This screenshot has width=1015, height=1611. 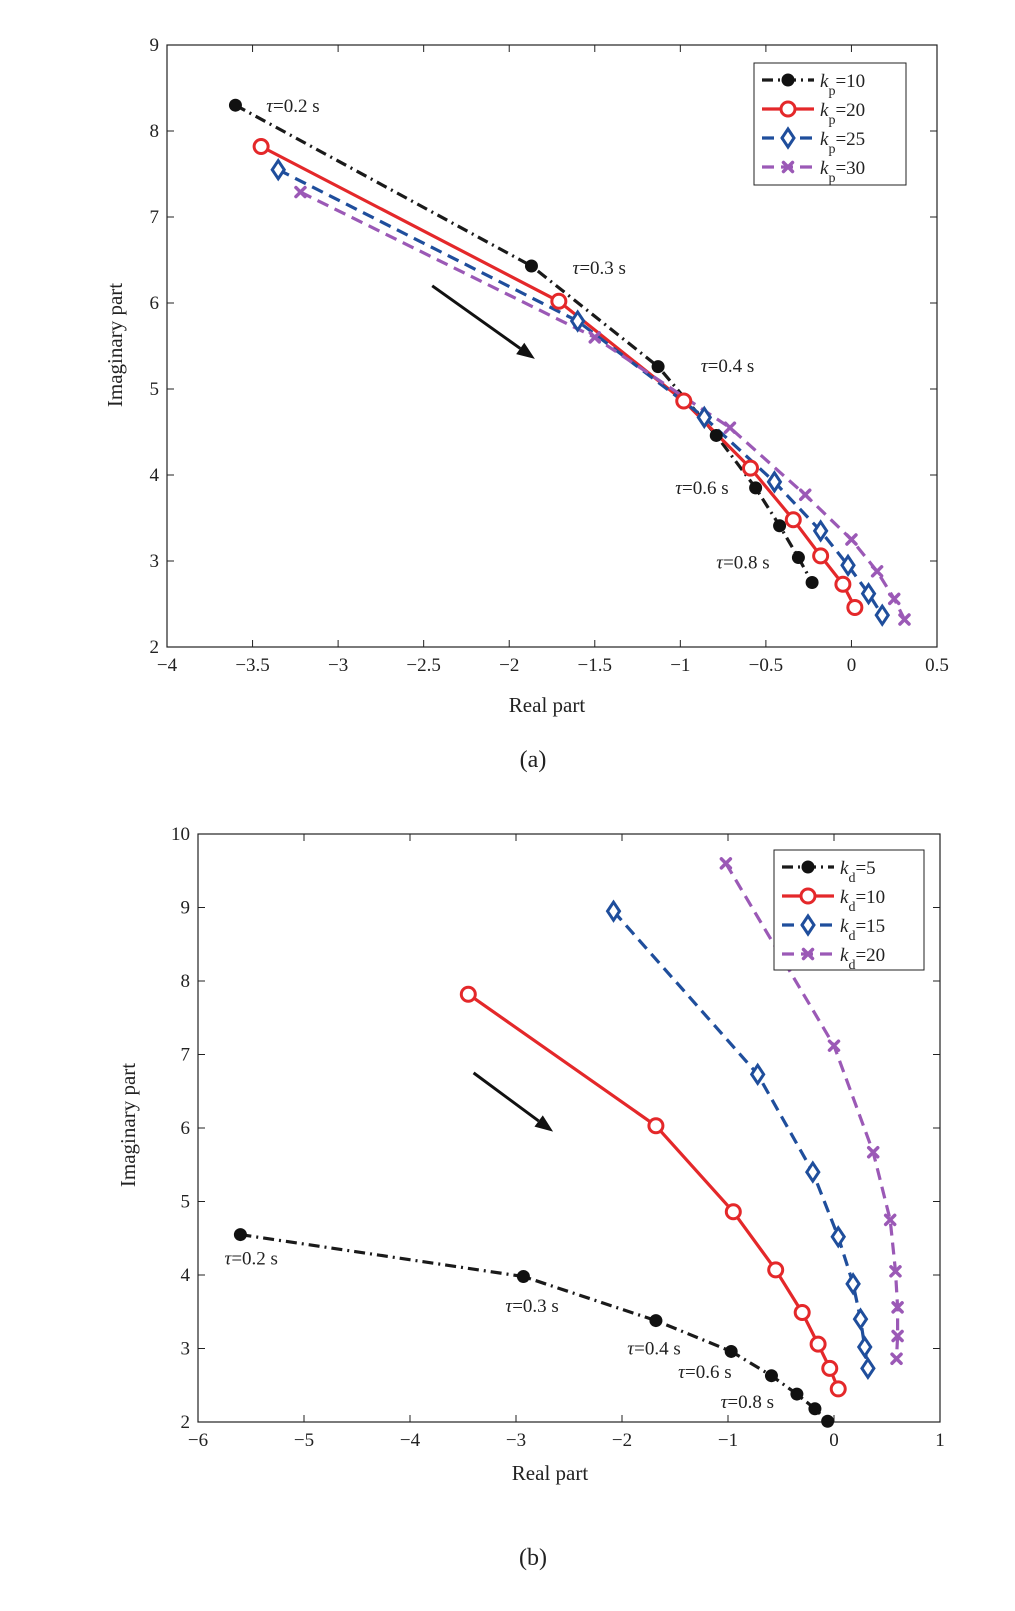 What do you see at coordinates (180, 834) in the screenshot?
I see `chart-b-ytick-label: 10` at bounding box center [180, 834].